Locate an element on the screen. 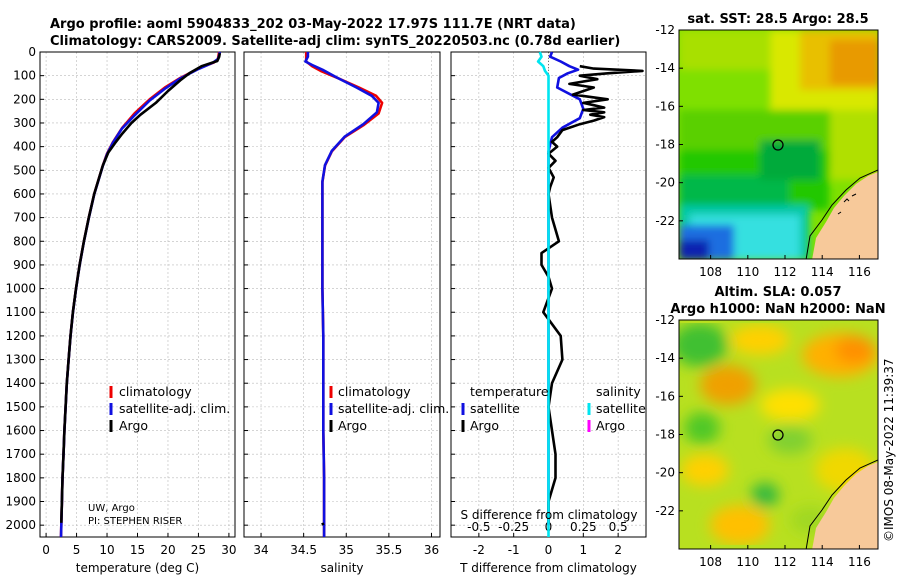  x2-tick-label: -0.5 is located at coordinates (478, 527).